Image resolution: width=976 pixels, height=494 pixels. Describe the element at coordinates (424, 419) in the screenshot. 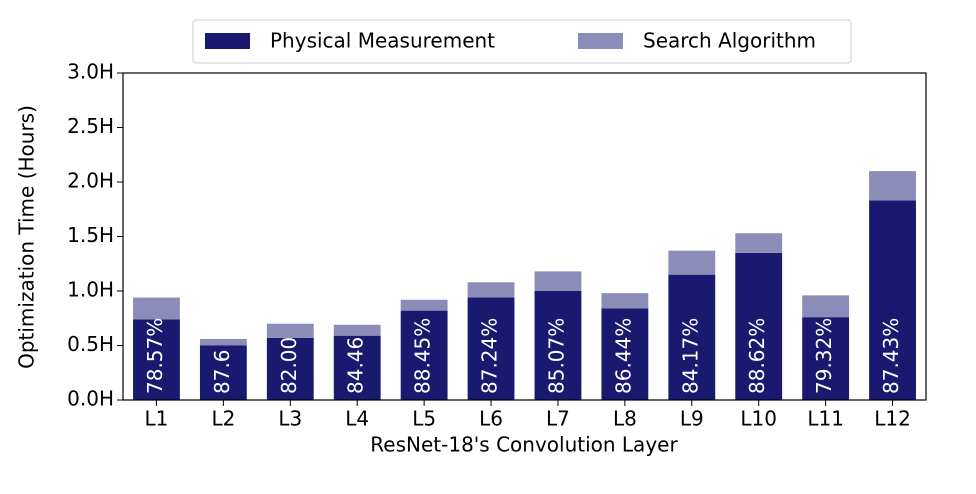

I see `x-tick-label: L5` at that location.